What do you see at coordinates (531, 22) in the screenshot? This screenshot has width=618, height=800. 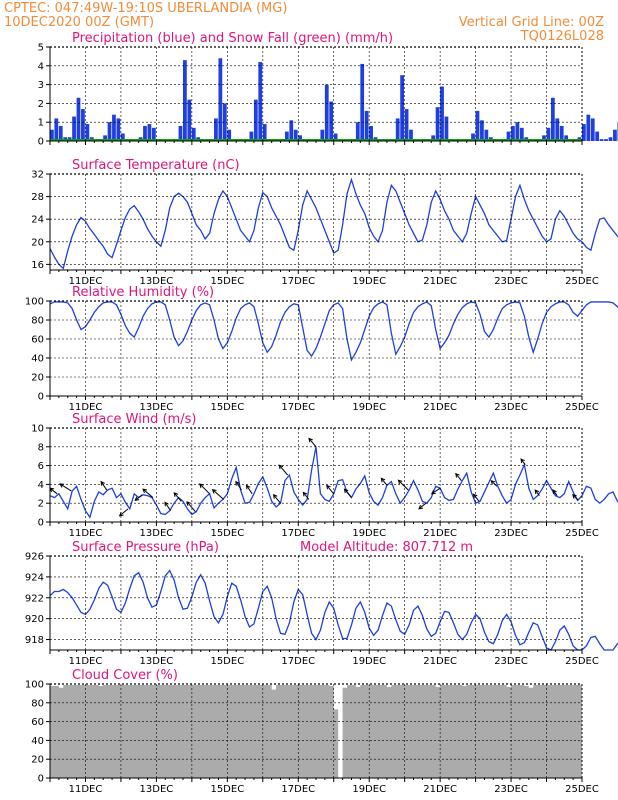 I see `header-gridline-note: Vertical Grid Line: 00Z` at bounding box center [531, 22].